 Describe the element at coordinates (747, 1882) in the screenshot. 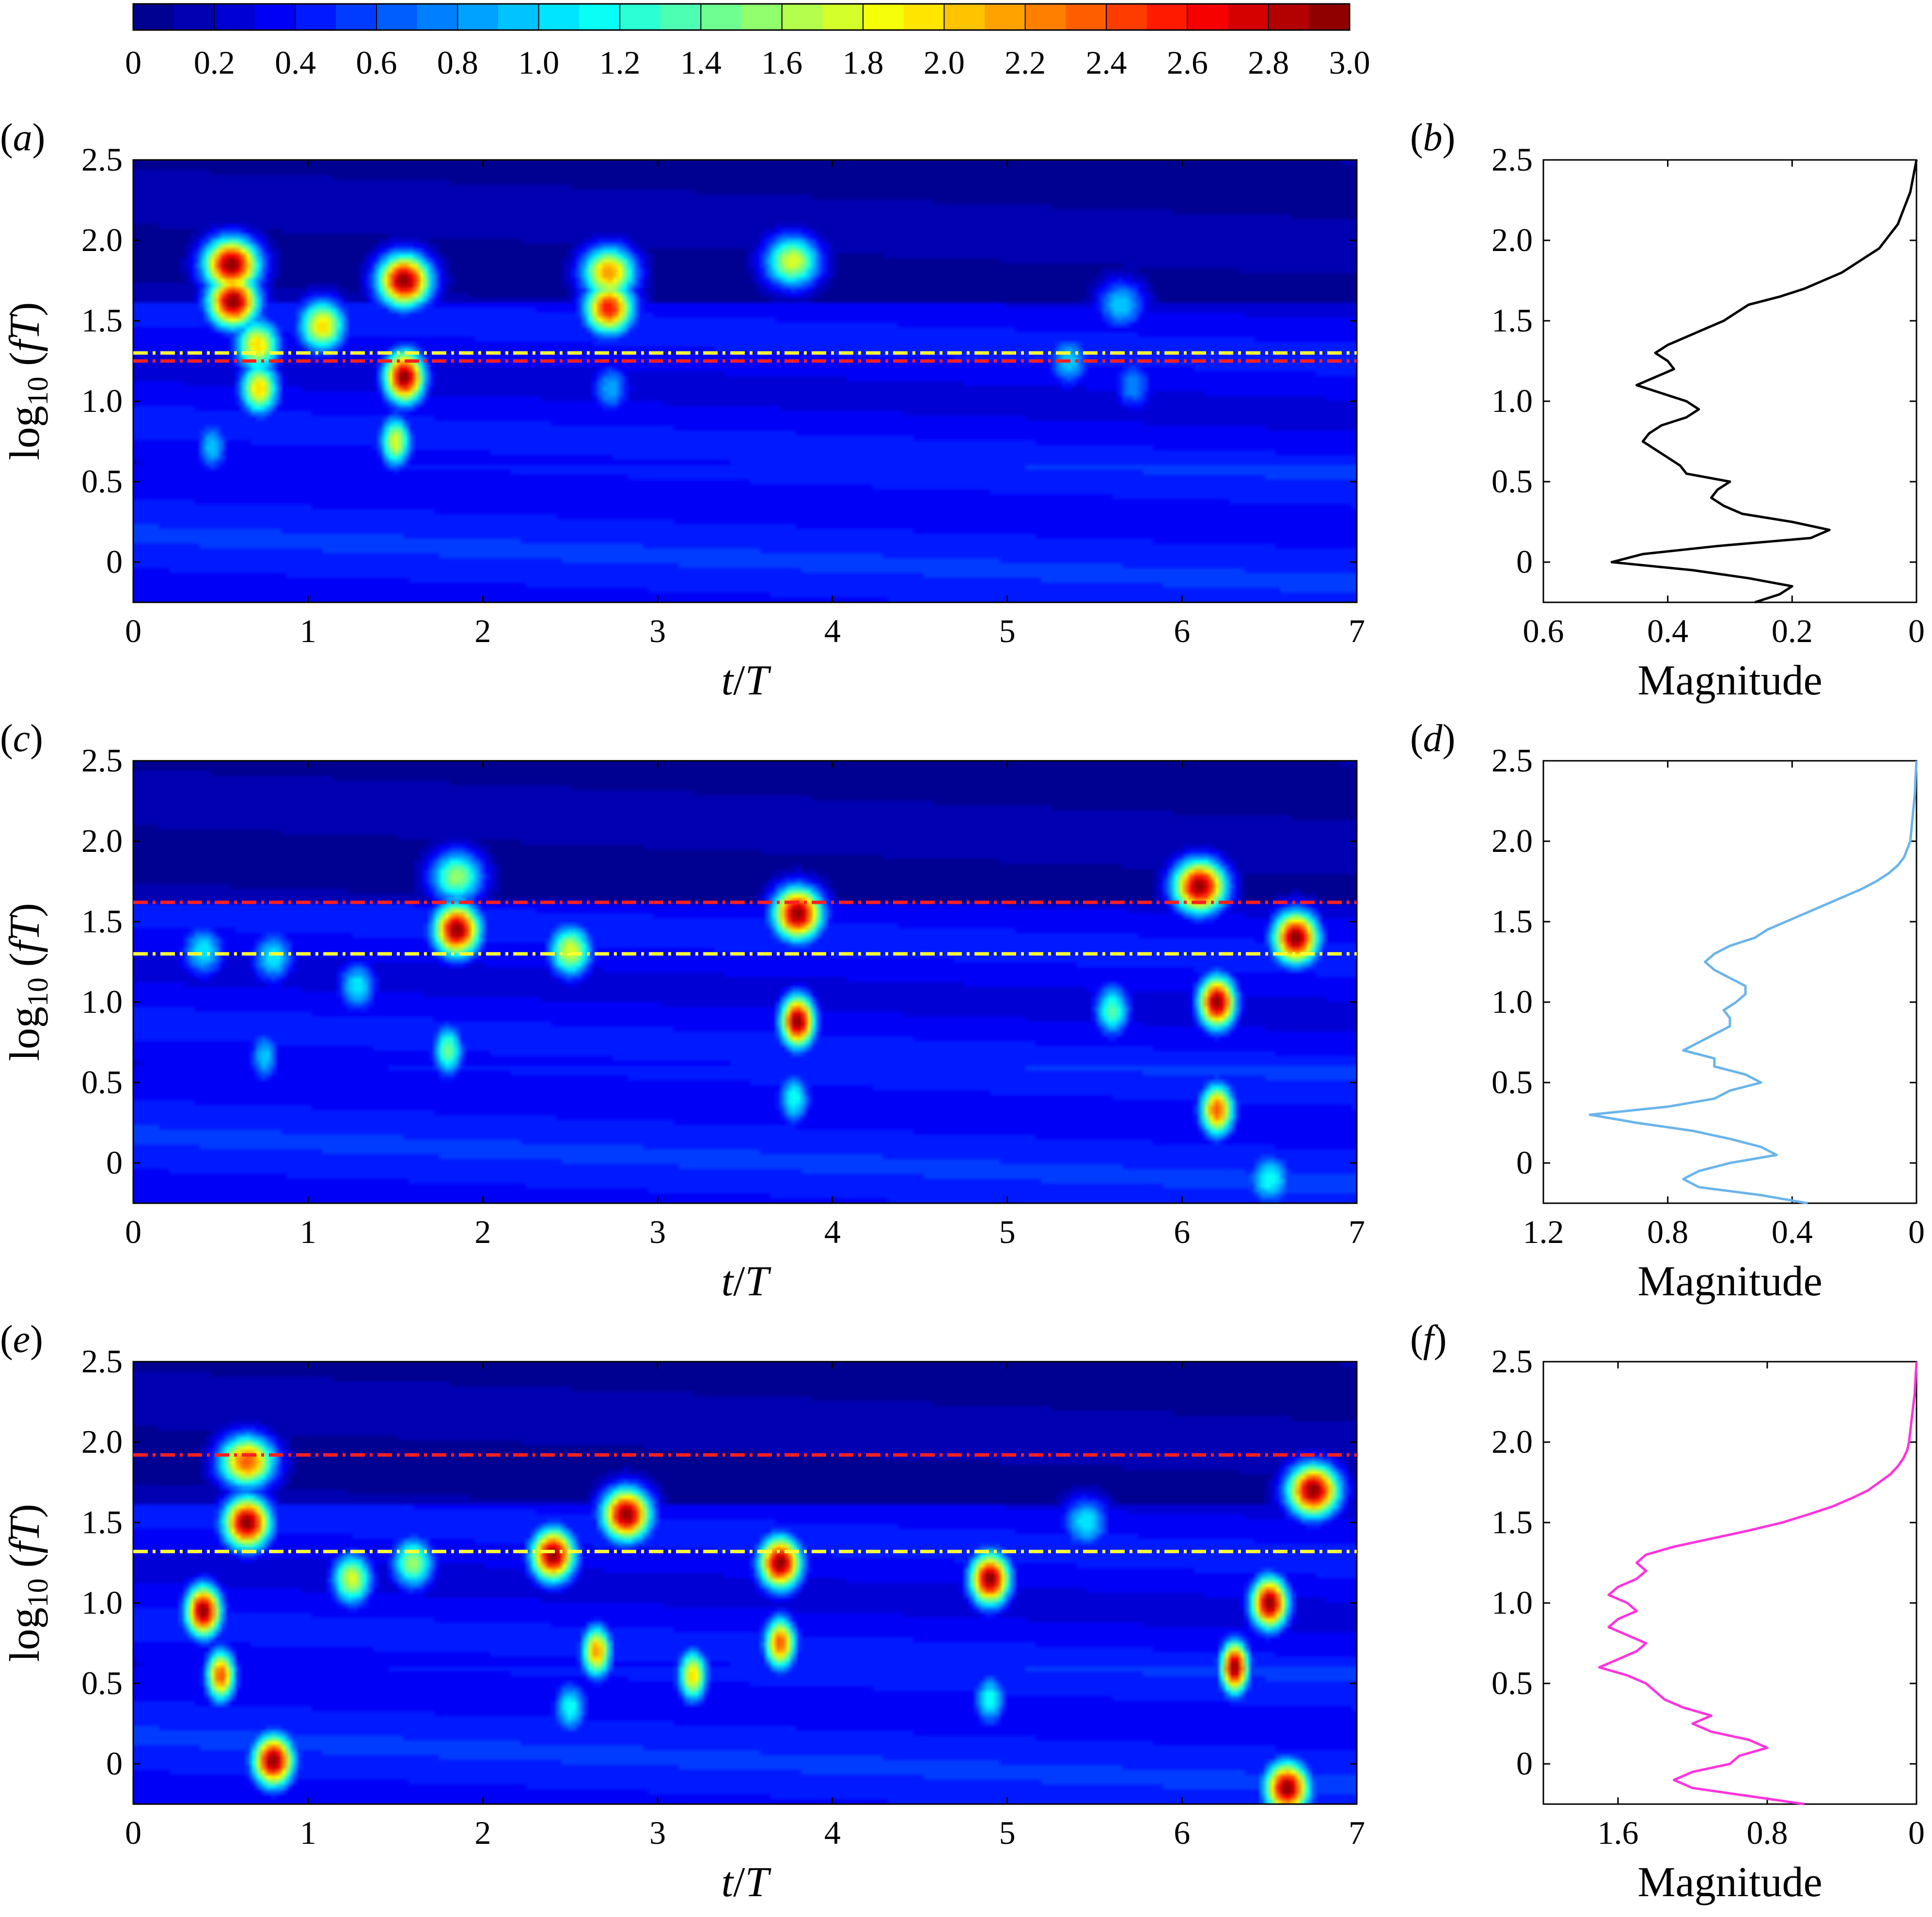

I see `x-axis-title: t/T` at that location.